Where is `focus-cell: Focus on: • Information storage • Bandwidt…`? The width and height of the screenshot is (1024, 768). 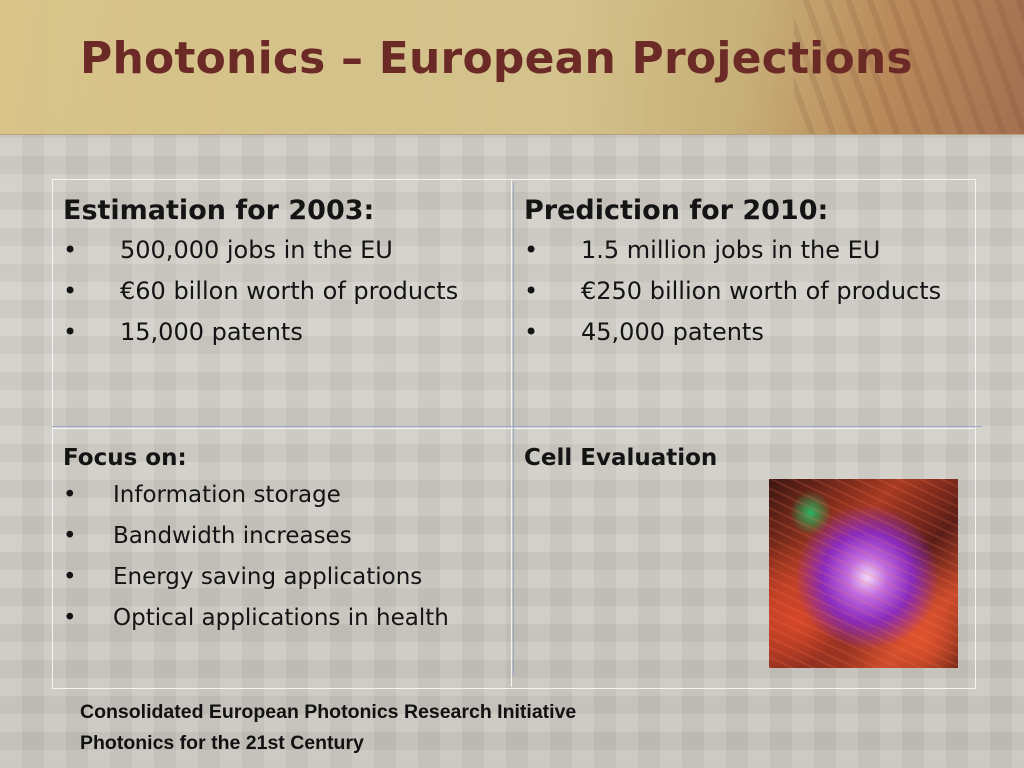
focus-cell: Focus on: • Information storage • Bandwidt… is located at coordinates (283, 540).